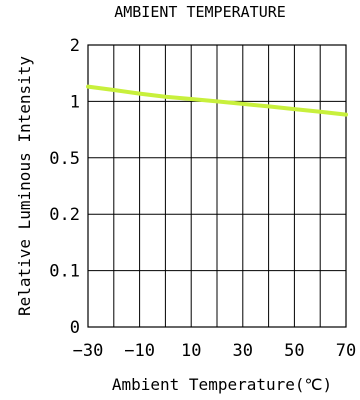 The height and width of the screenshot is (400, 360). What do you see at coordinates (139, 351) in the screenshot?
I see `x-tick-label: −10` at bounding box center [139, 351].